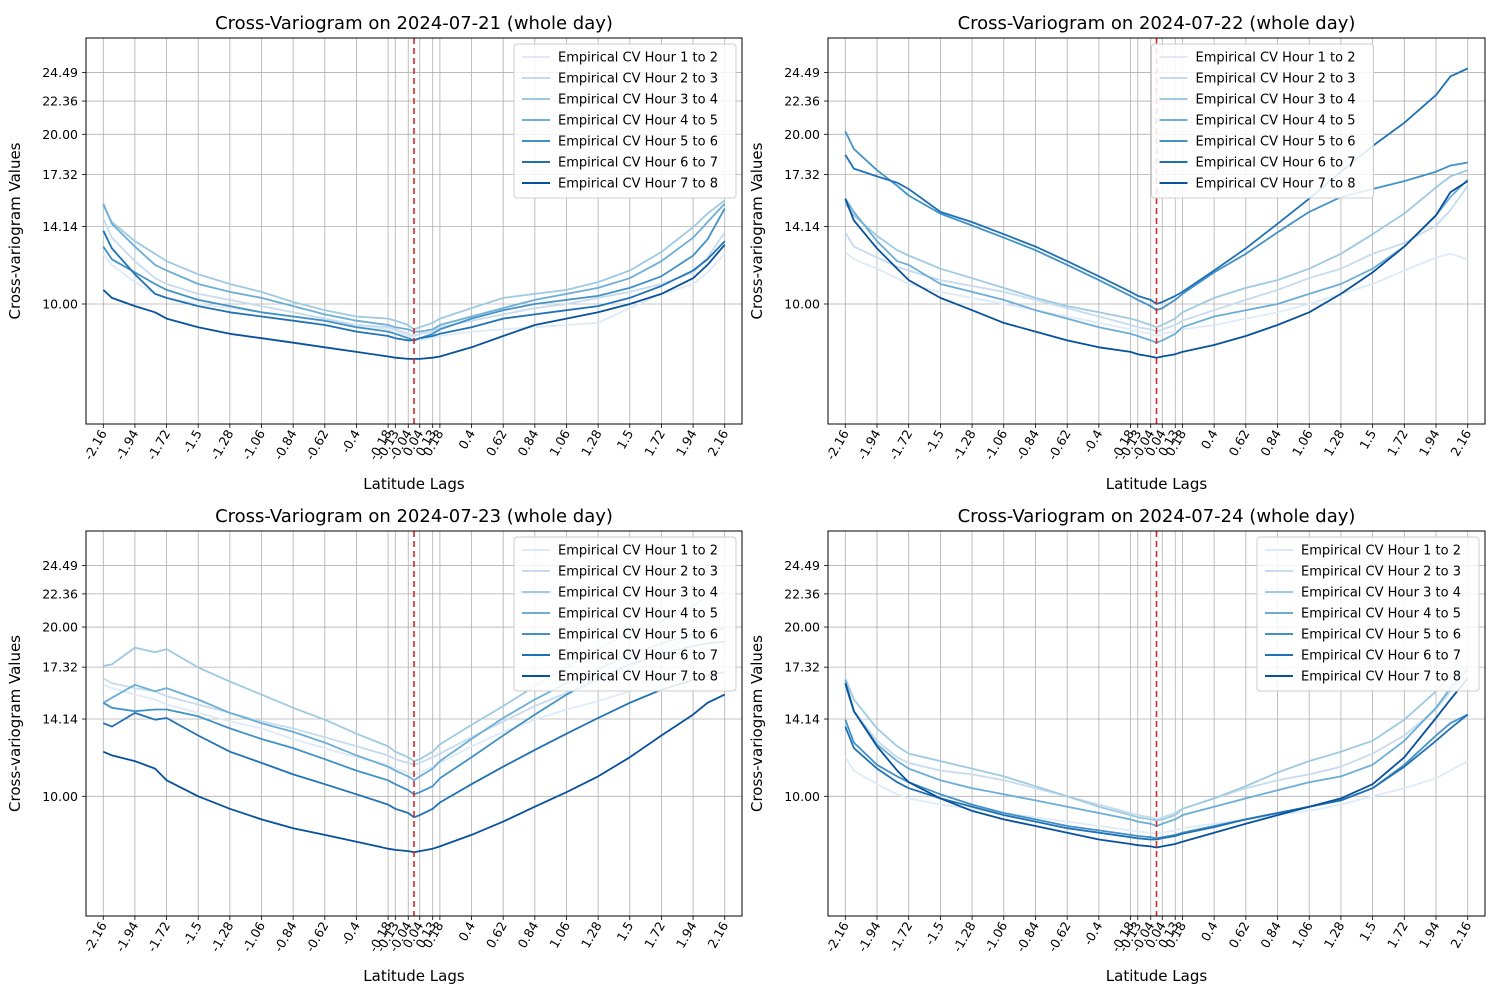 The width and height of the screenshot is (1500, 1000). Describe the element at coordinates (1157, 976) in the screenshot. I see `x-axis-label: Latitude Lags` at that location.